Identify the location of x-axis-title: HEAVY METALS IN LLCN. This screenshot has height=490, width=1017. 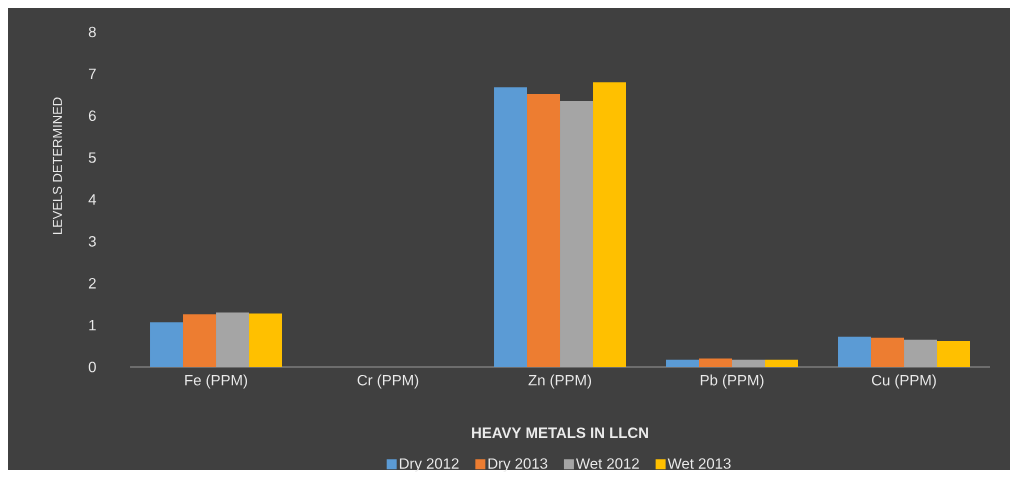
(560, 433).